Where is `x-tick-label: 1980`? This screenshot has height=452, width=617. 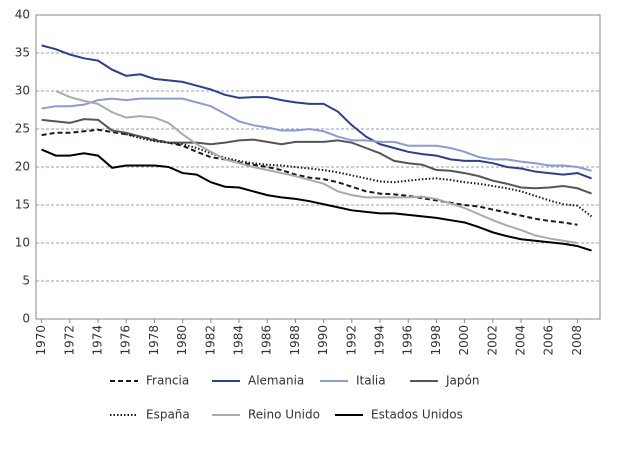
x-tick-label: 1980 is located at coordinates (182, 340).